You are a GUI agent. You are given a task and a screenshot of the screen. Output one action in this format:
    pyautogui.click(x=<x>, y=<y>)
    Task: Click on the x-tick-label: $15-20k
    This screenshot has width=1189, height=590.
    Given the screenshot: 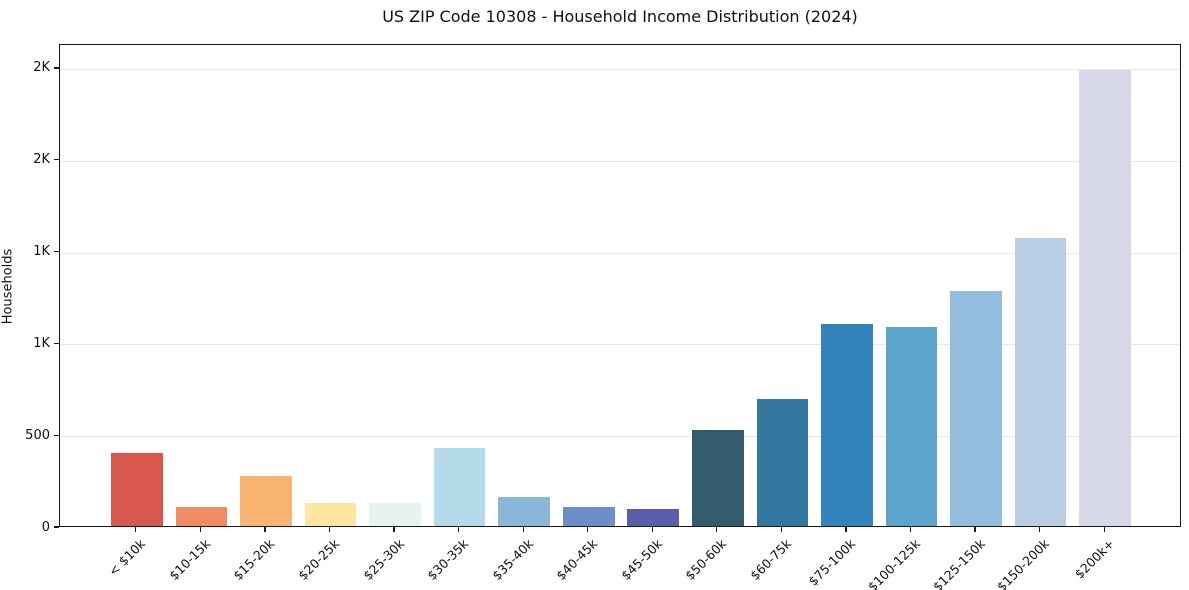 What is the action you would take?
    pyautogui.click(x=254, y=560)
    